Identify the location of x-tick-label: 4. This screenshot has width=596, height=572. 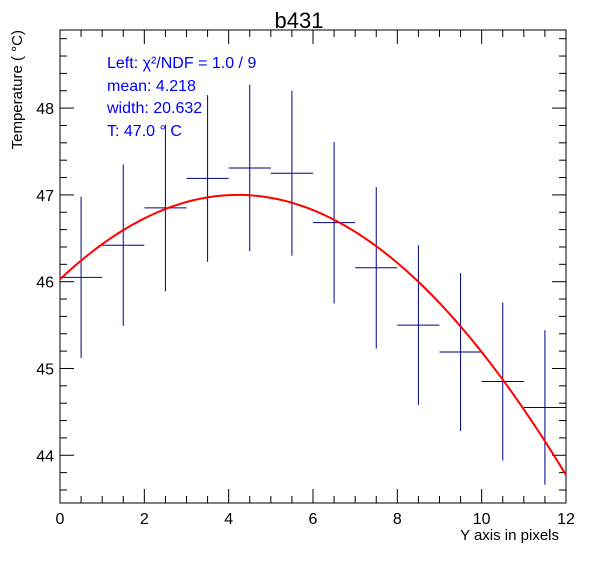
(228, 519).